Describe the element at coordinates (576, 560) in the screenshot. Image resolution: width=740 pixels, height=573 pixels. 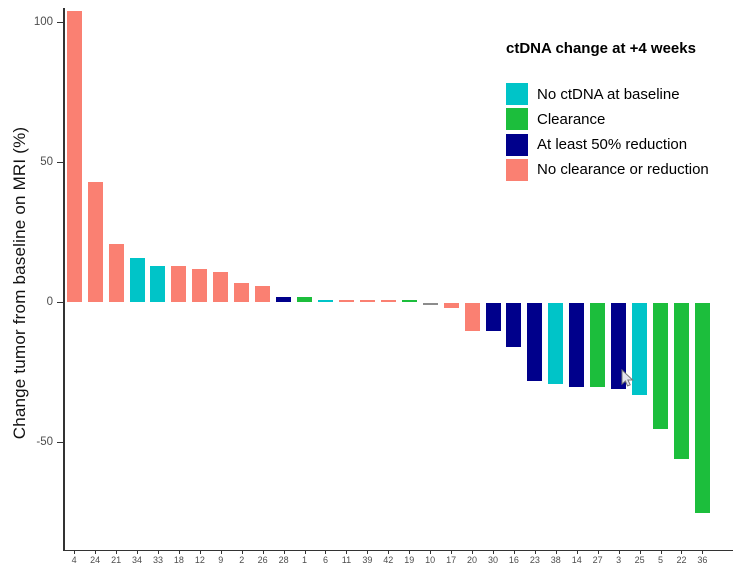
I see `x-axis-label: 14` at that location.